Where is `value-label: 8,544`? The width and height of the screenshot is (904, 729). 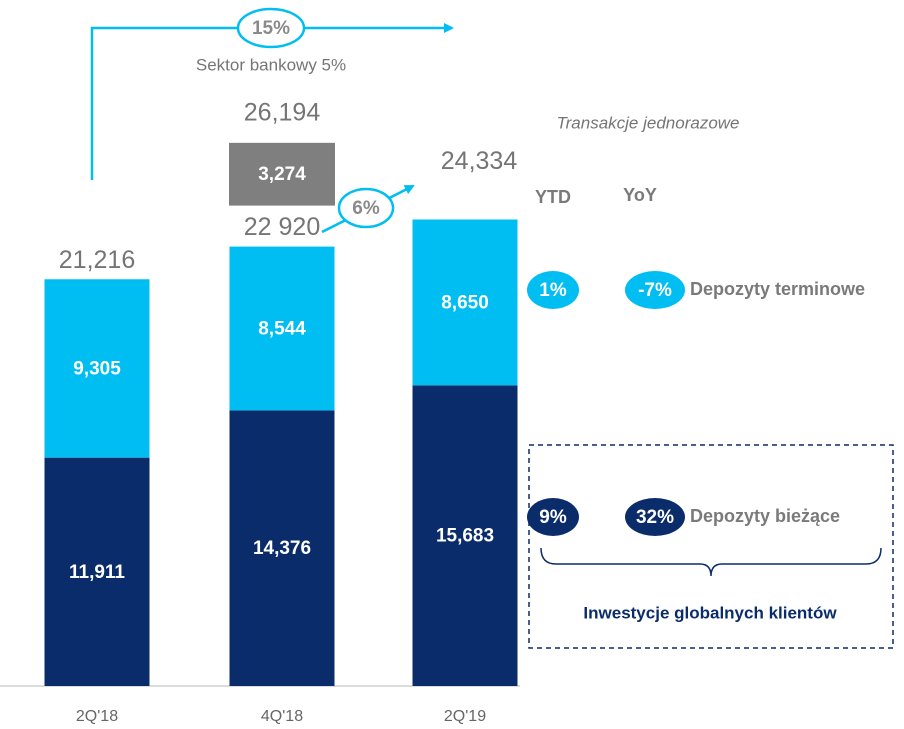 value-label: 8,544 is located at coordinates (282, 329).